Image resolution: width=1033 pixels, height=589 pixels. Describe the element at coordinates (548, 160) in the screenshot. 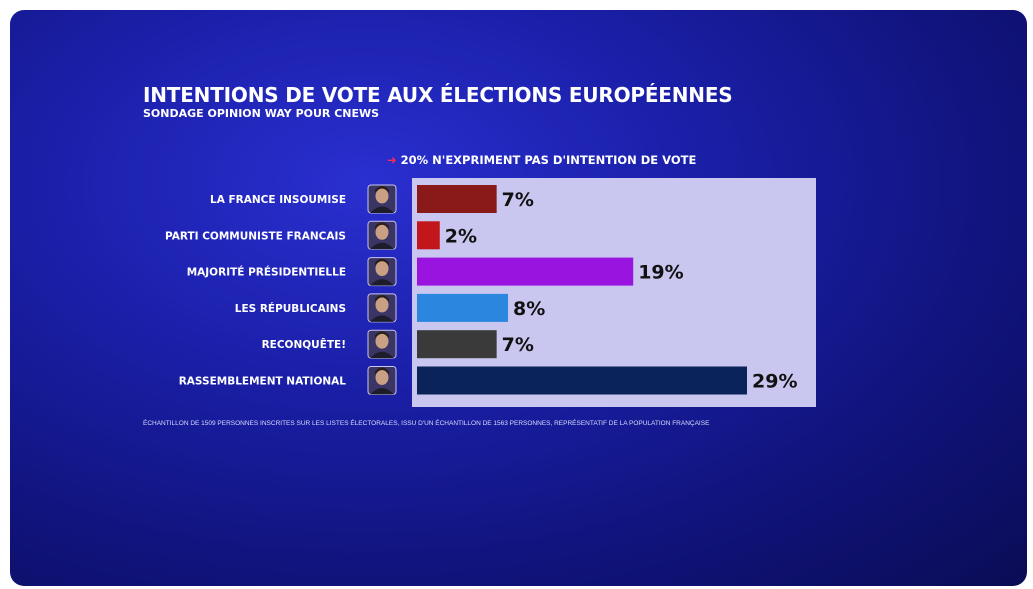

I see `abstention-note-text: 20% N'EXPRIMENT PAS D'INTENTION DE VOTE` at that location.